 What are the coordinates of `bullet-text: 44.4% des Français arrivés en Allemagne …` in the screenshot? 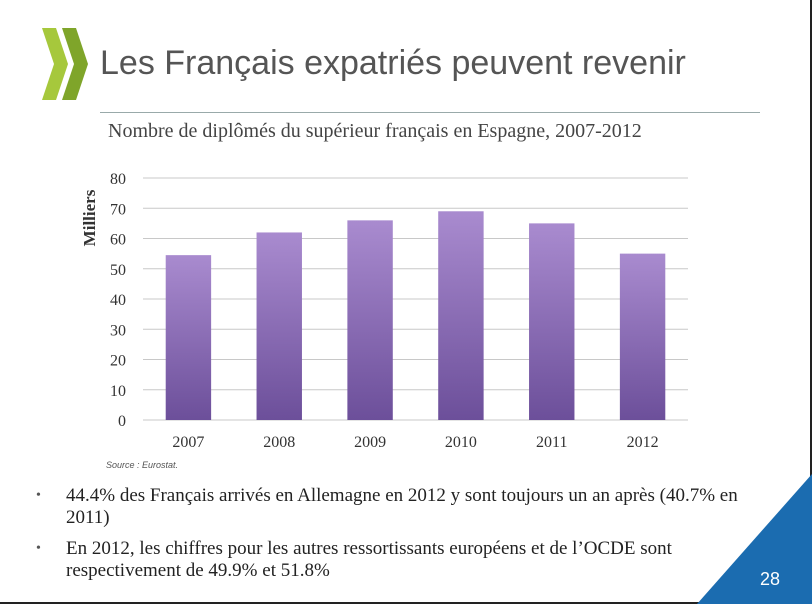 It's located at (402, 506).